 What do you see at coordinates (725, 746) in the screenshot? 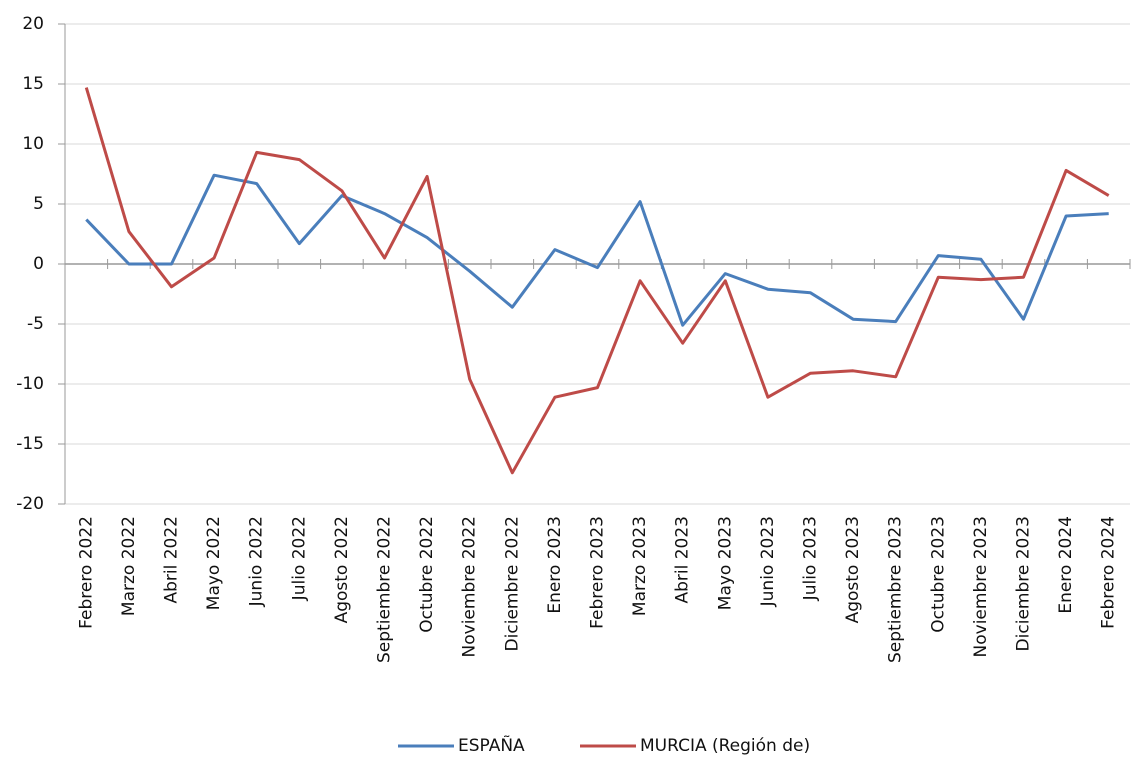
I see `legend-label: MURCIA (Región de)` at bounding box center [725, 746].